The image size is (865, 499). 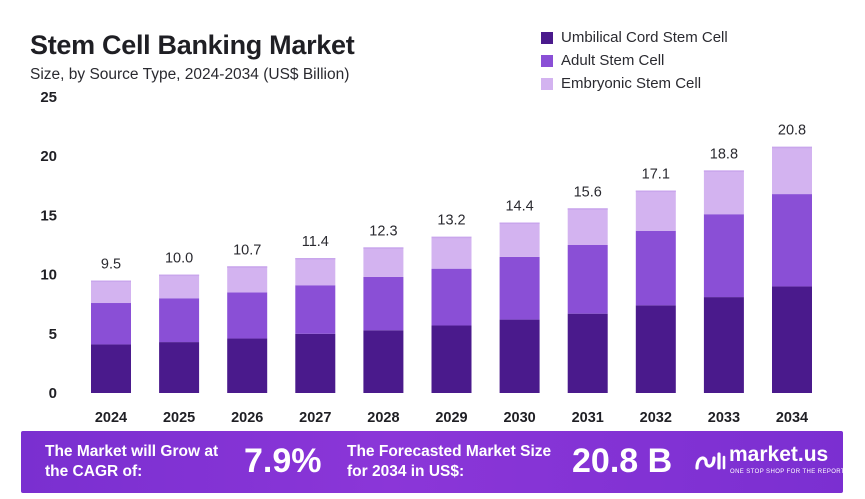 I want to click on x-tick-label-2024: 2024, so click(x=111, y=418).